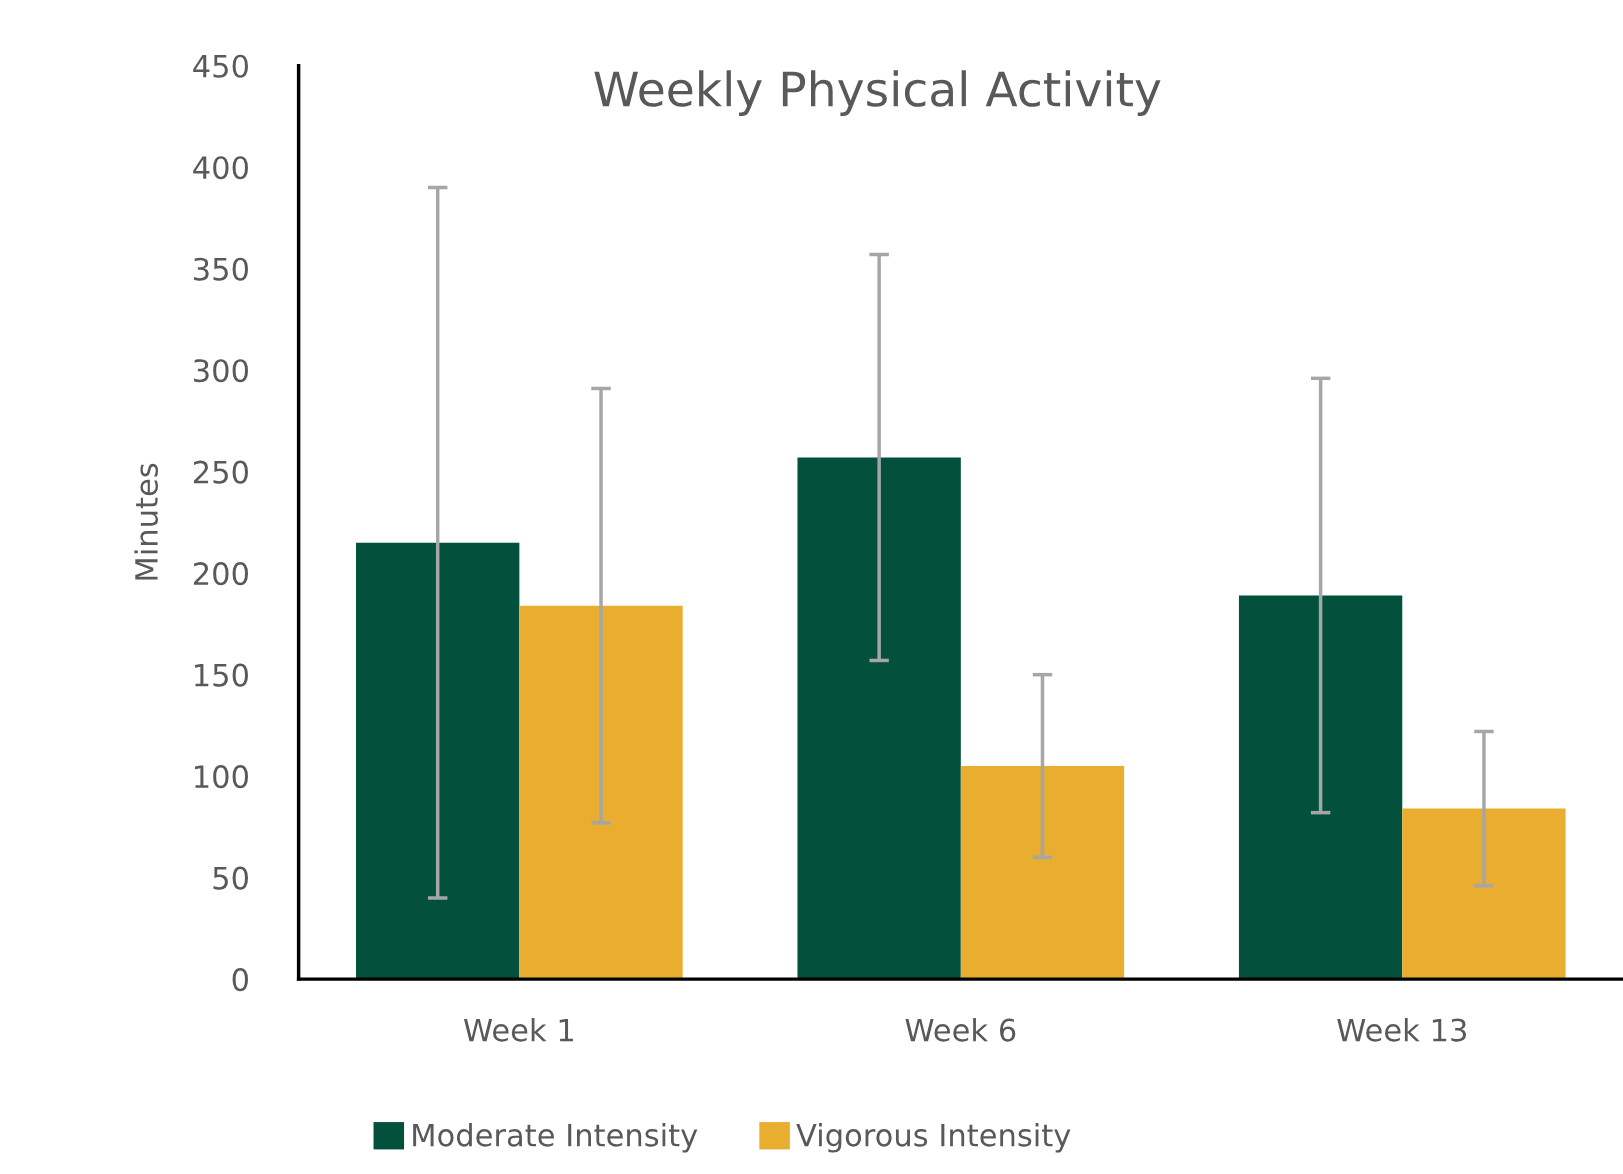 This screenshot has width=1623, height=1174. Describe the element at coordinates (221, 269) in the screenshot. I see `y-tick-label: 350` at that location.